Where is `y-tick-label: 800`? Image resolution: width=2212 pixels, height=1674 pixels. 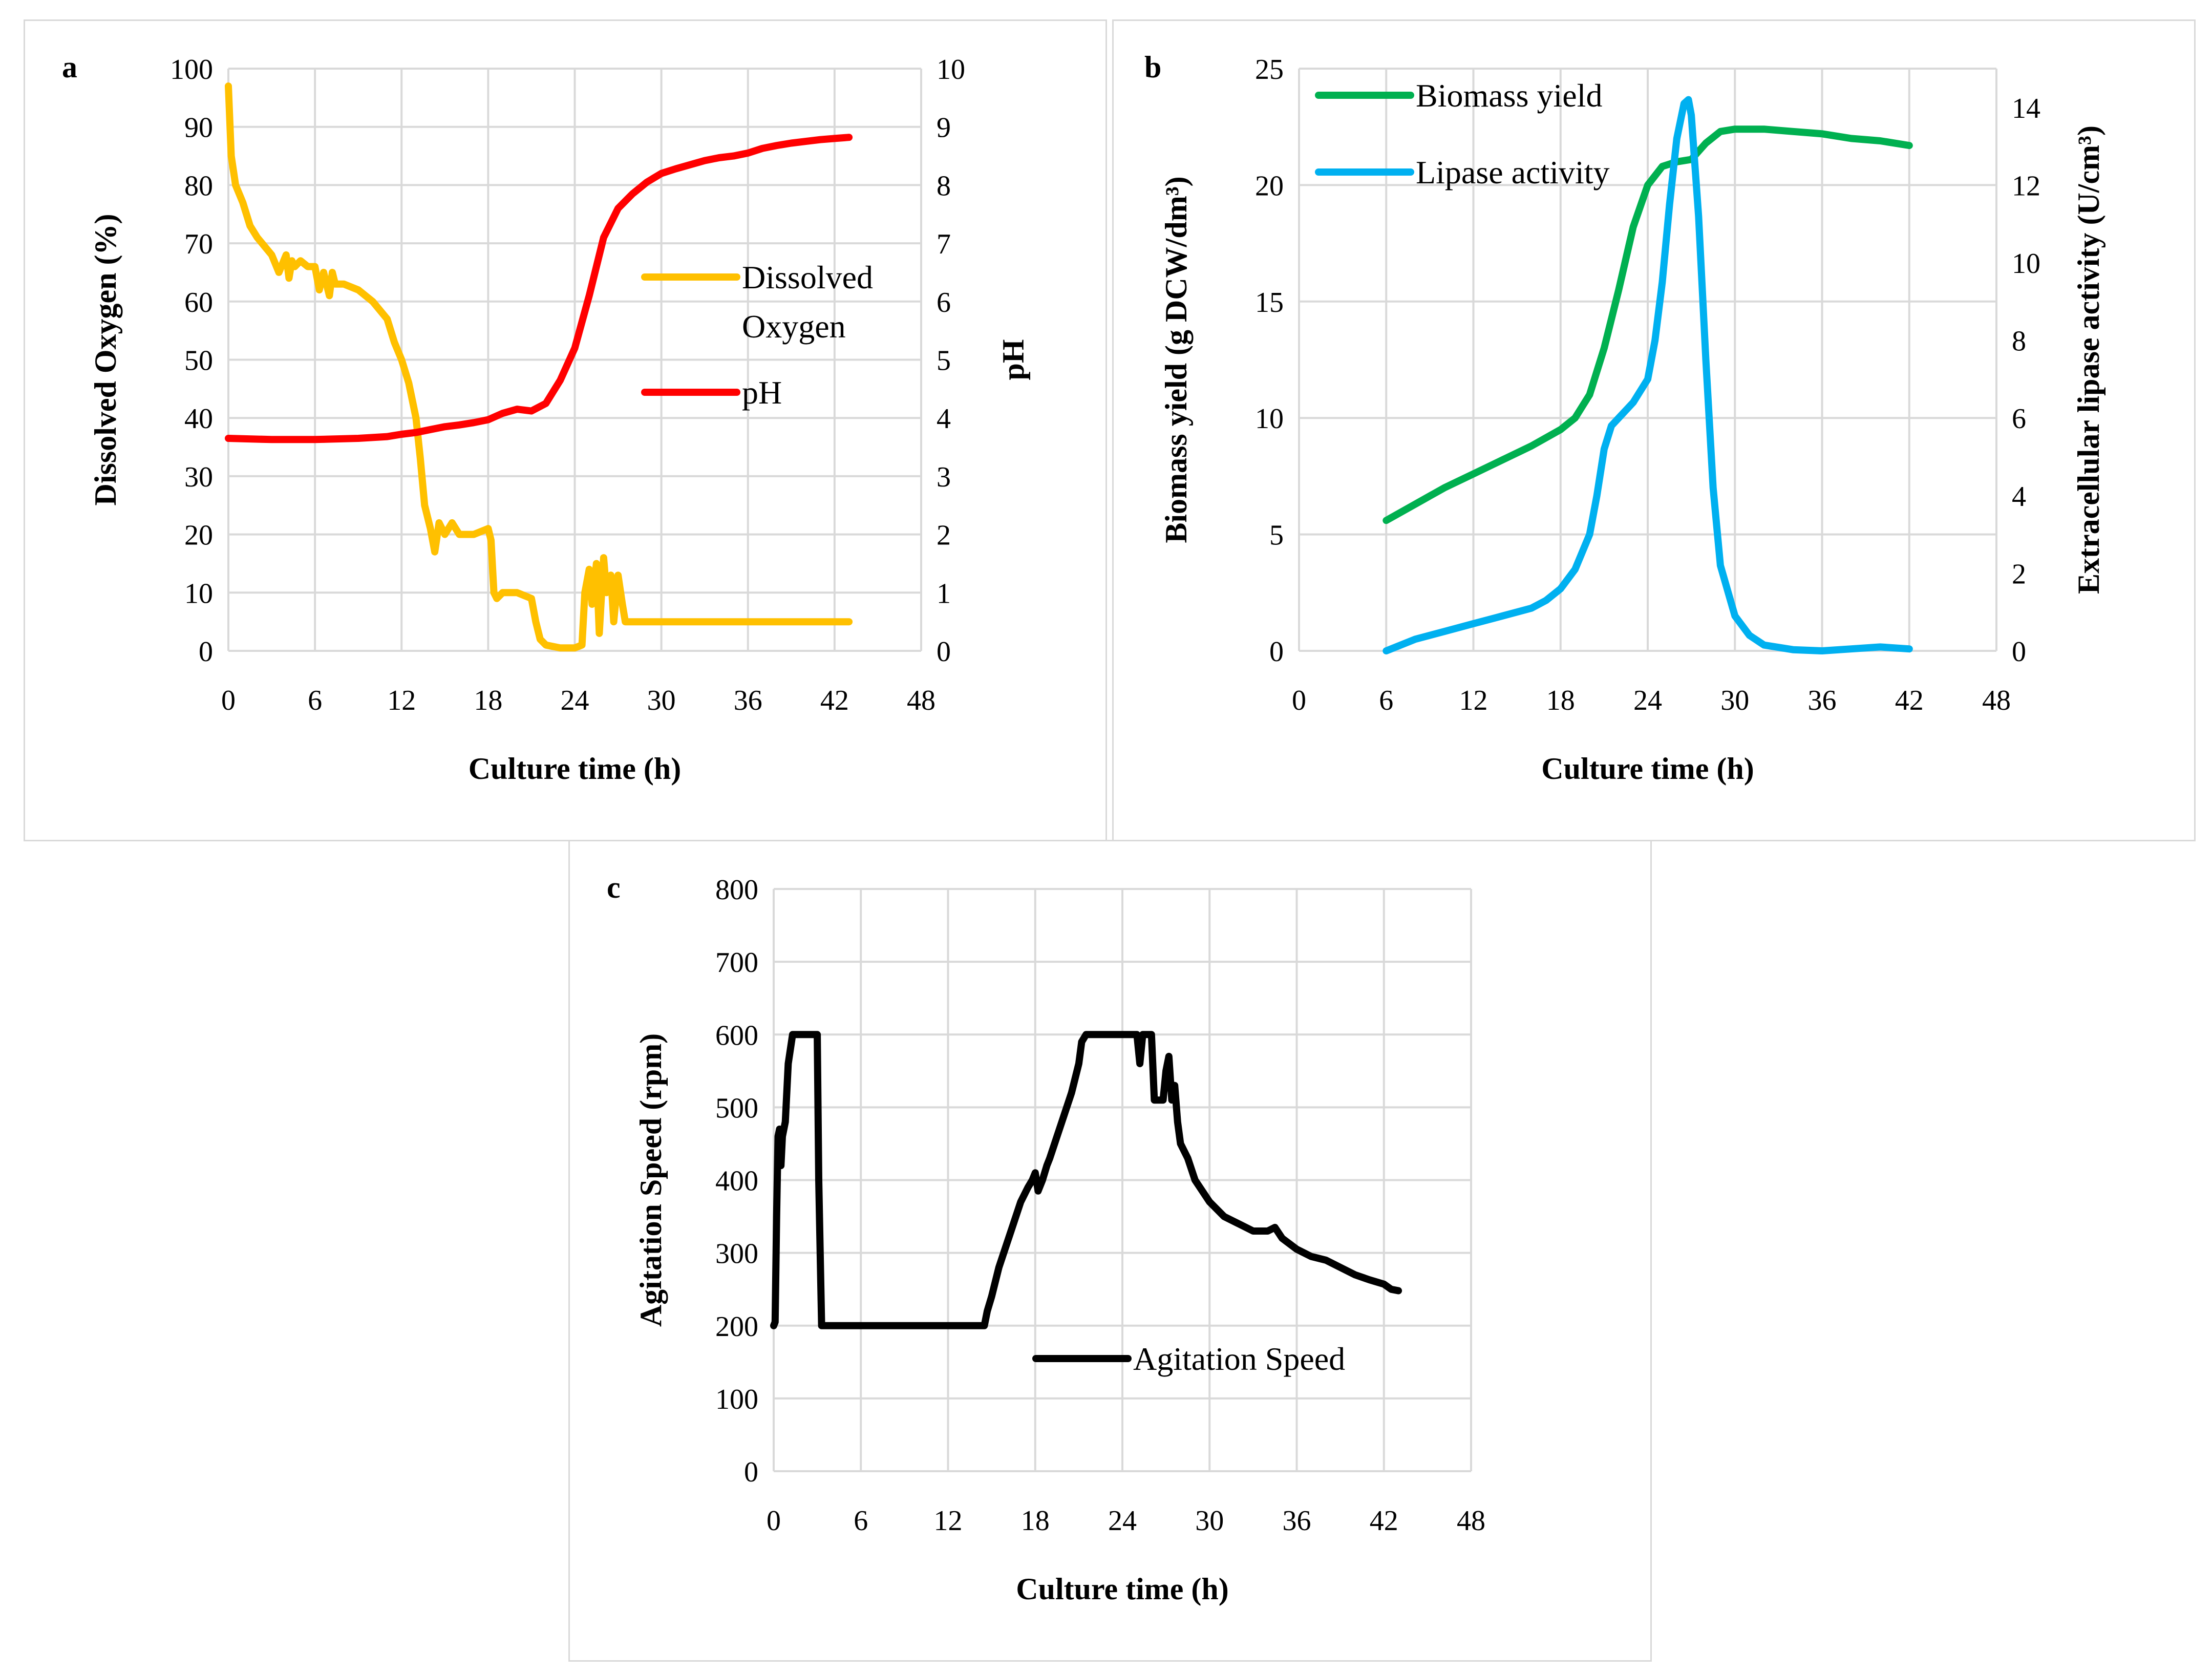
y-tick-label: 800 is located at coordinates (736, 890).